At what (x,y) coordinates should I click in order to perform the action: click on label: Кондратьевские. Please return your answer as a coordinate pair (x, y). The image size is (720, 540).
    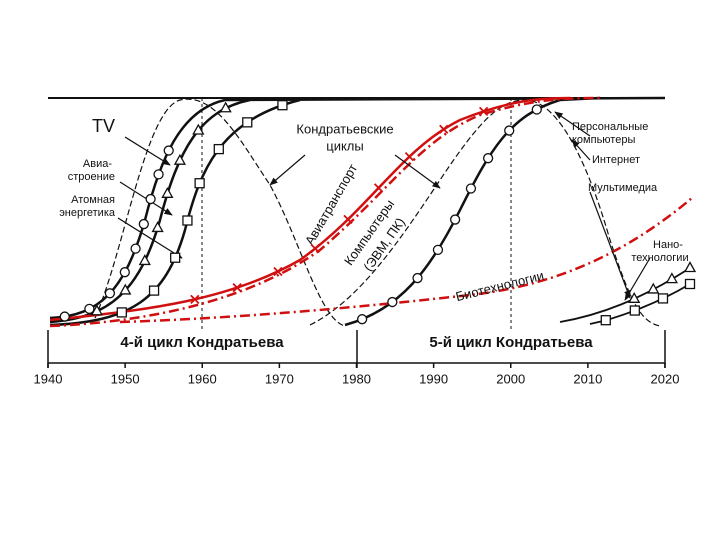
    Looking at the image, I should click on (344, 128).